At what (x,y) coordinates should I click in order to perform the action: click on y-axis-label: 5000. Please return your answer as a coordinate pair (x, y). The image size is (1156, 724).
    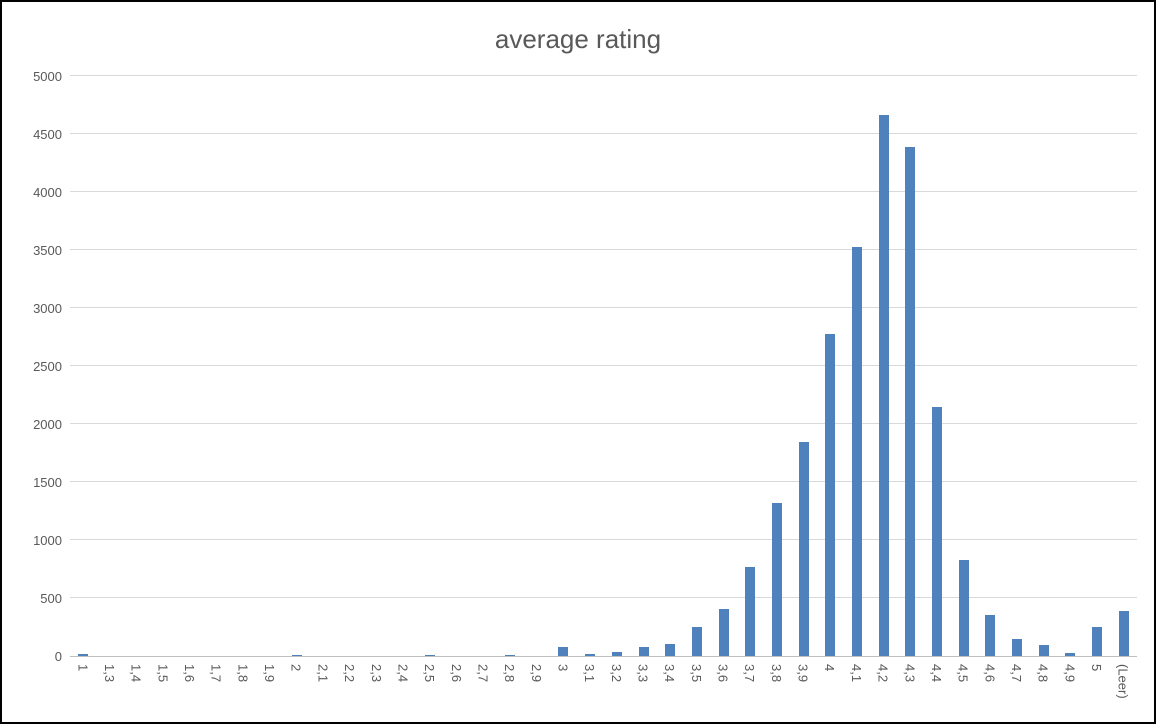
    Looking at the image, I should click on (47, 76).